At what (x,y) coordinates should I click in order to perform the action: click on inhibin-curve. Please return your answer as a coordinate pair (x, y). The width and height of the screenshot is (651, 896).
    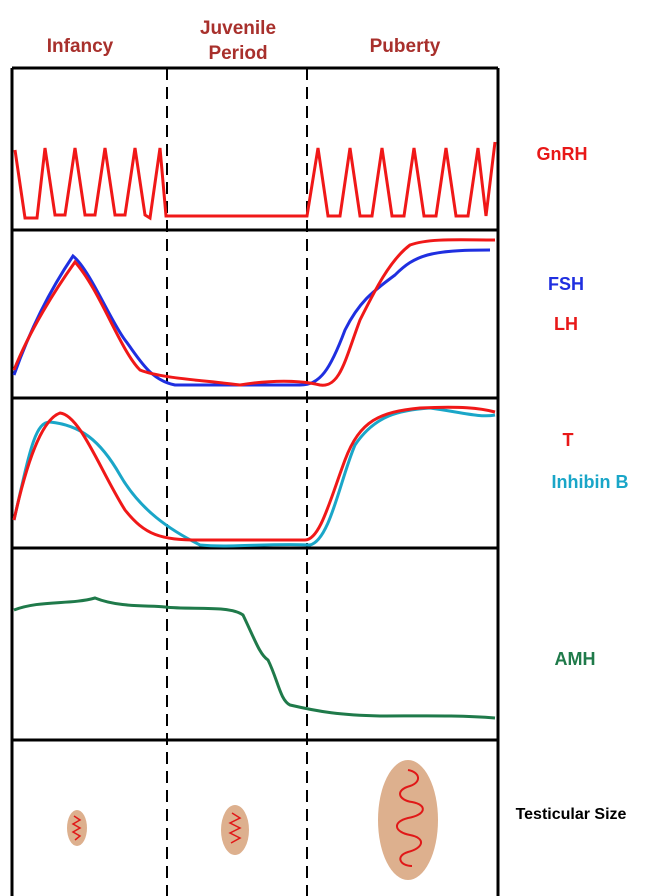
    Looking at the image, I should click on (254, 477).